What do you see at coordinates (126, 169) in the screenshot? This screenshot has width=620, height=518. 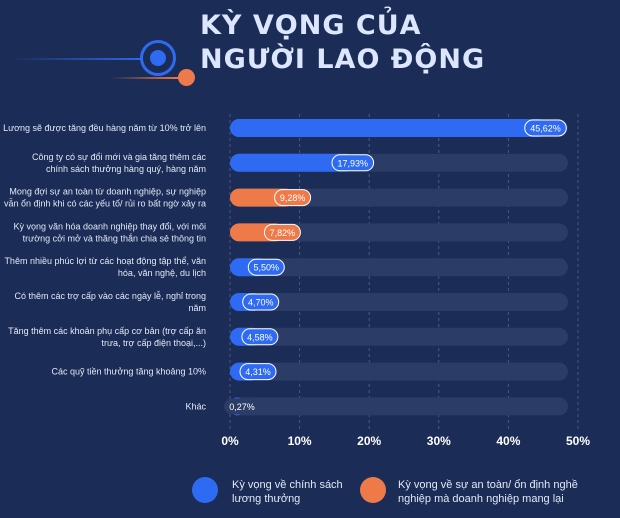 I see `category-label: chính sách thưởng hàng quý, hàng năm` at bounding box center [126, 169].